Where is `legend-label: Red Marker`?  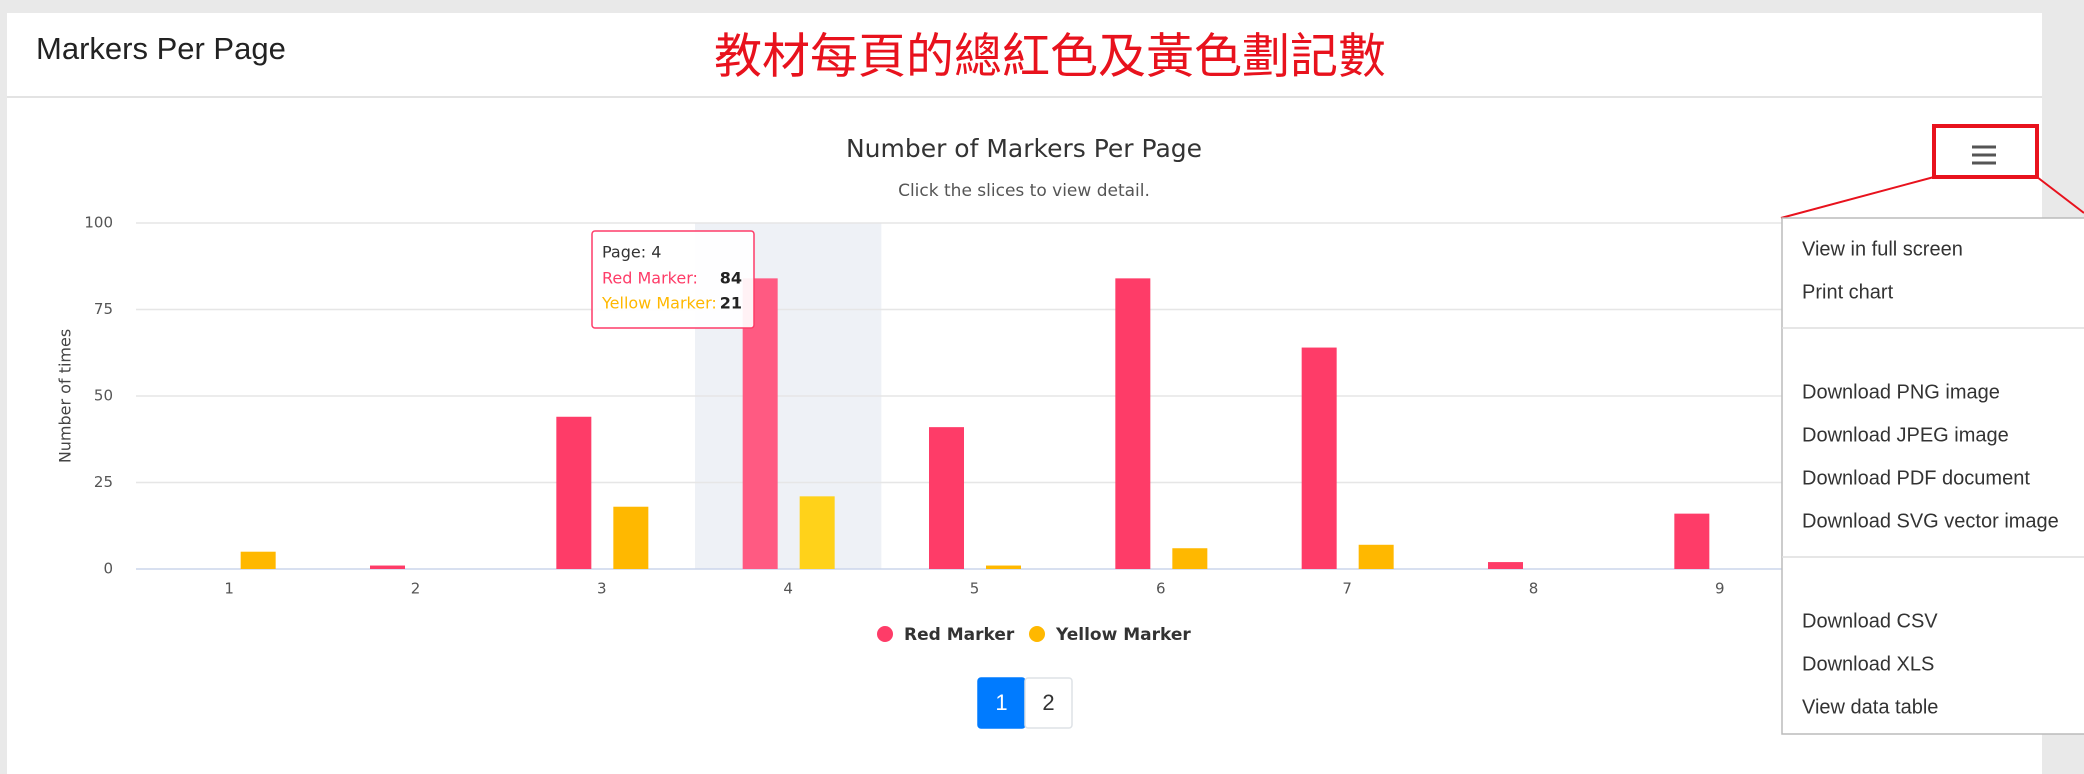 legend-label: Red Marker is located at coordinates (959, 635).